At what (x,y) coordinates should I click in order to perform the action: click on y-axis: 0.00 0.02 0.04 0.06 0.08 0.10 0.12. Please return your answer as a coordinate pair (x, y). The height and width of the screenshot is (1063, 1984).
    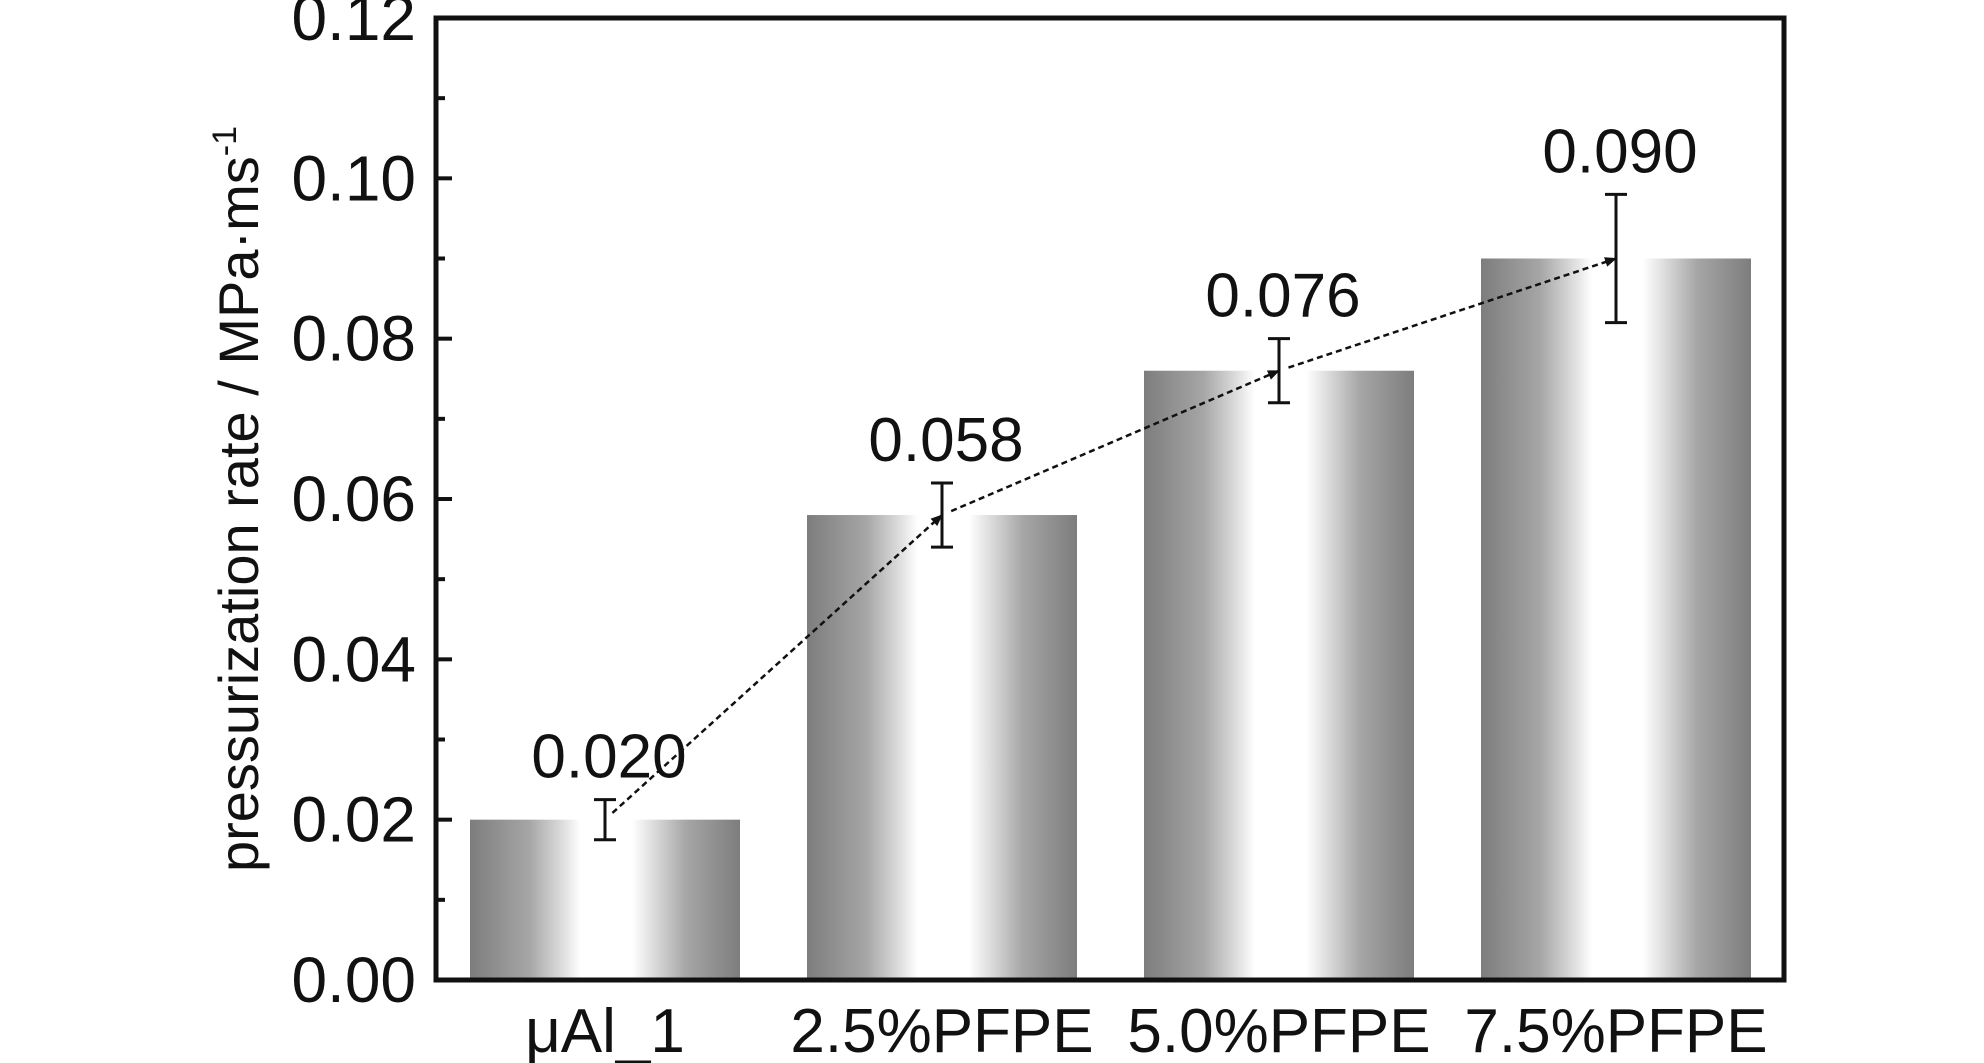
    Looking at the image, I should click on (371, 508).